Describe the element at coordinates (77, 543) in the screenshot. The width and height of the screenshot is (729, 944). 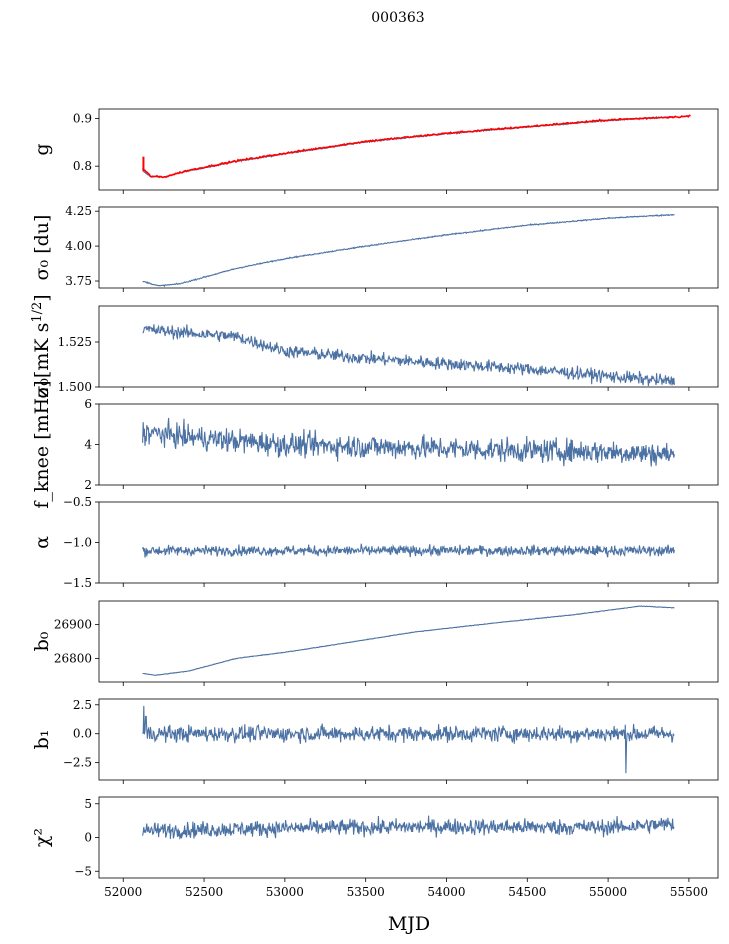
I see `y-tick-label-4-1: −1.0` at that location.